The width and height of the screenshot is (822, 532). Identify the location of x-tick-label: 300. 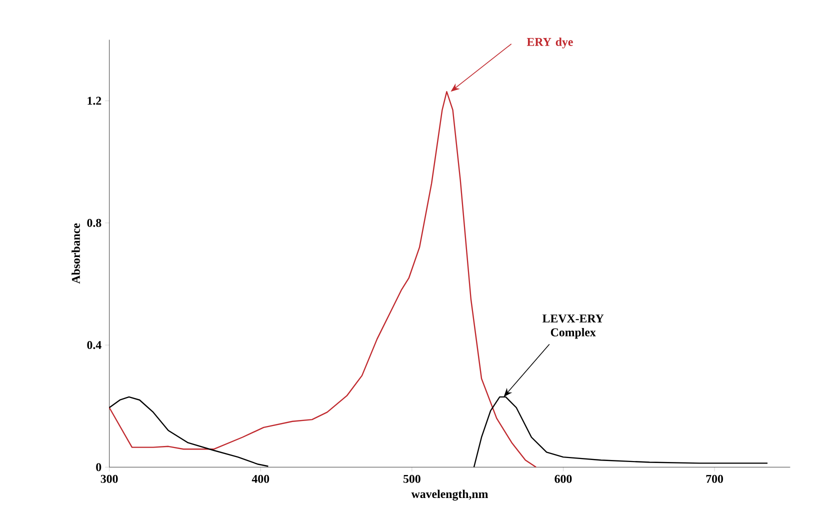
(109, 479).